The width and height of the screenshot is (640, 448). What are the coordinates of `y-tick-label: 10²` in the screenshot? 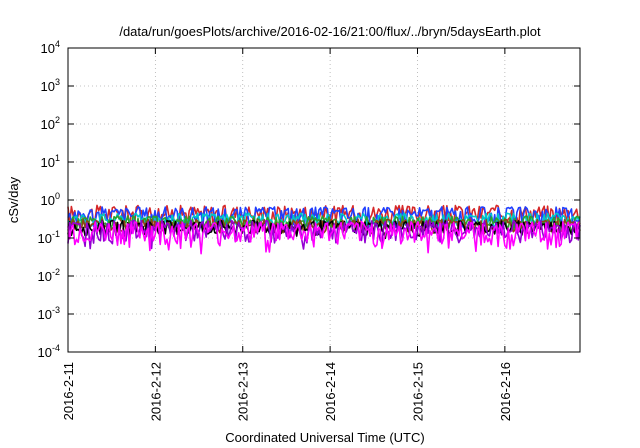 It's located at (50, 123).